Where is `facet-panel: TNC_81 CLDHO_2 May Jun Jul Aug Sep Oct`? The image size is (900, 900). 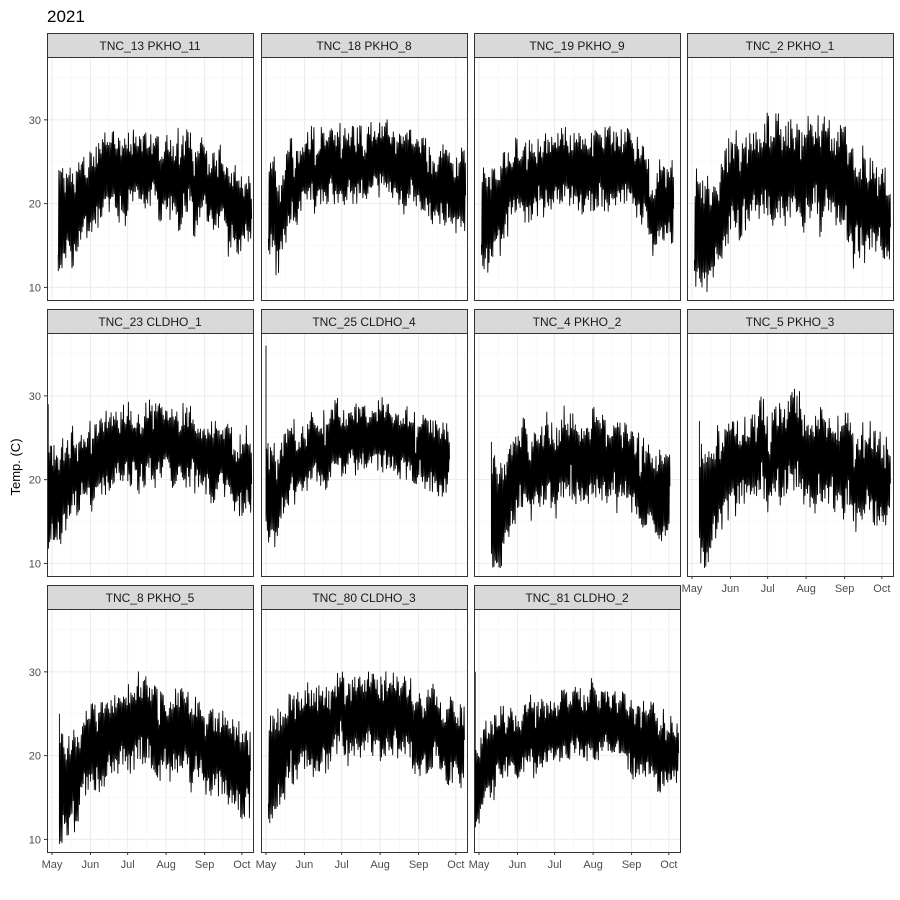
facet-panel: TNC_81 CLDHO_2 May Jun Jul Aug Sep Oct is located at coordinates (575, 728).